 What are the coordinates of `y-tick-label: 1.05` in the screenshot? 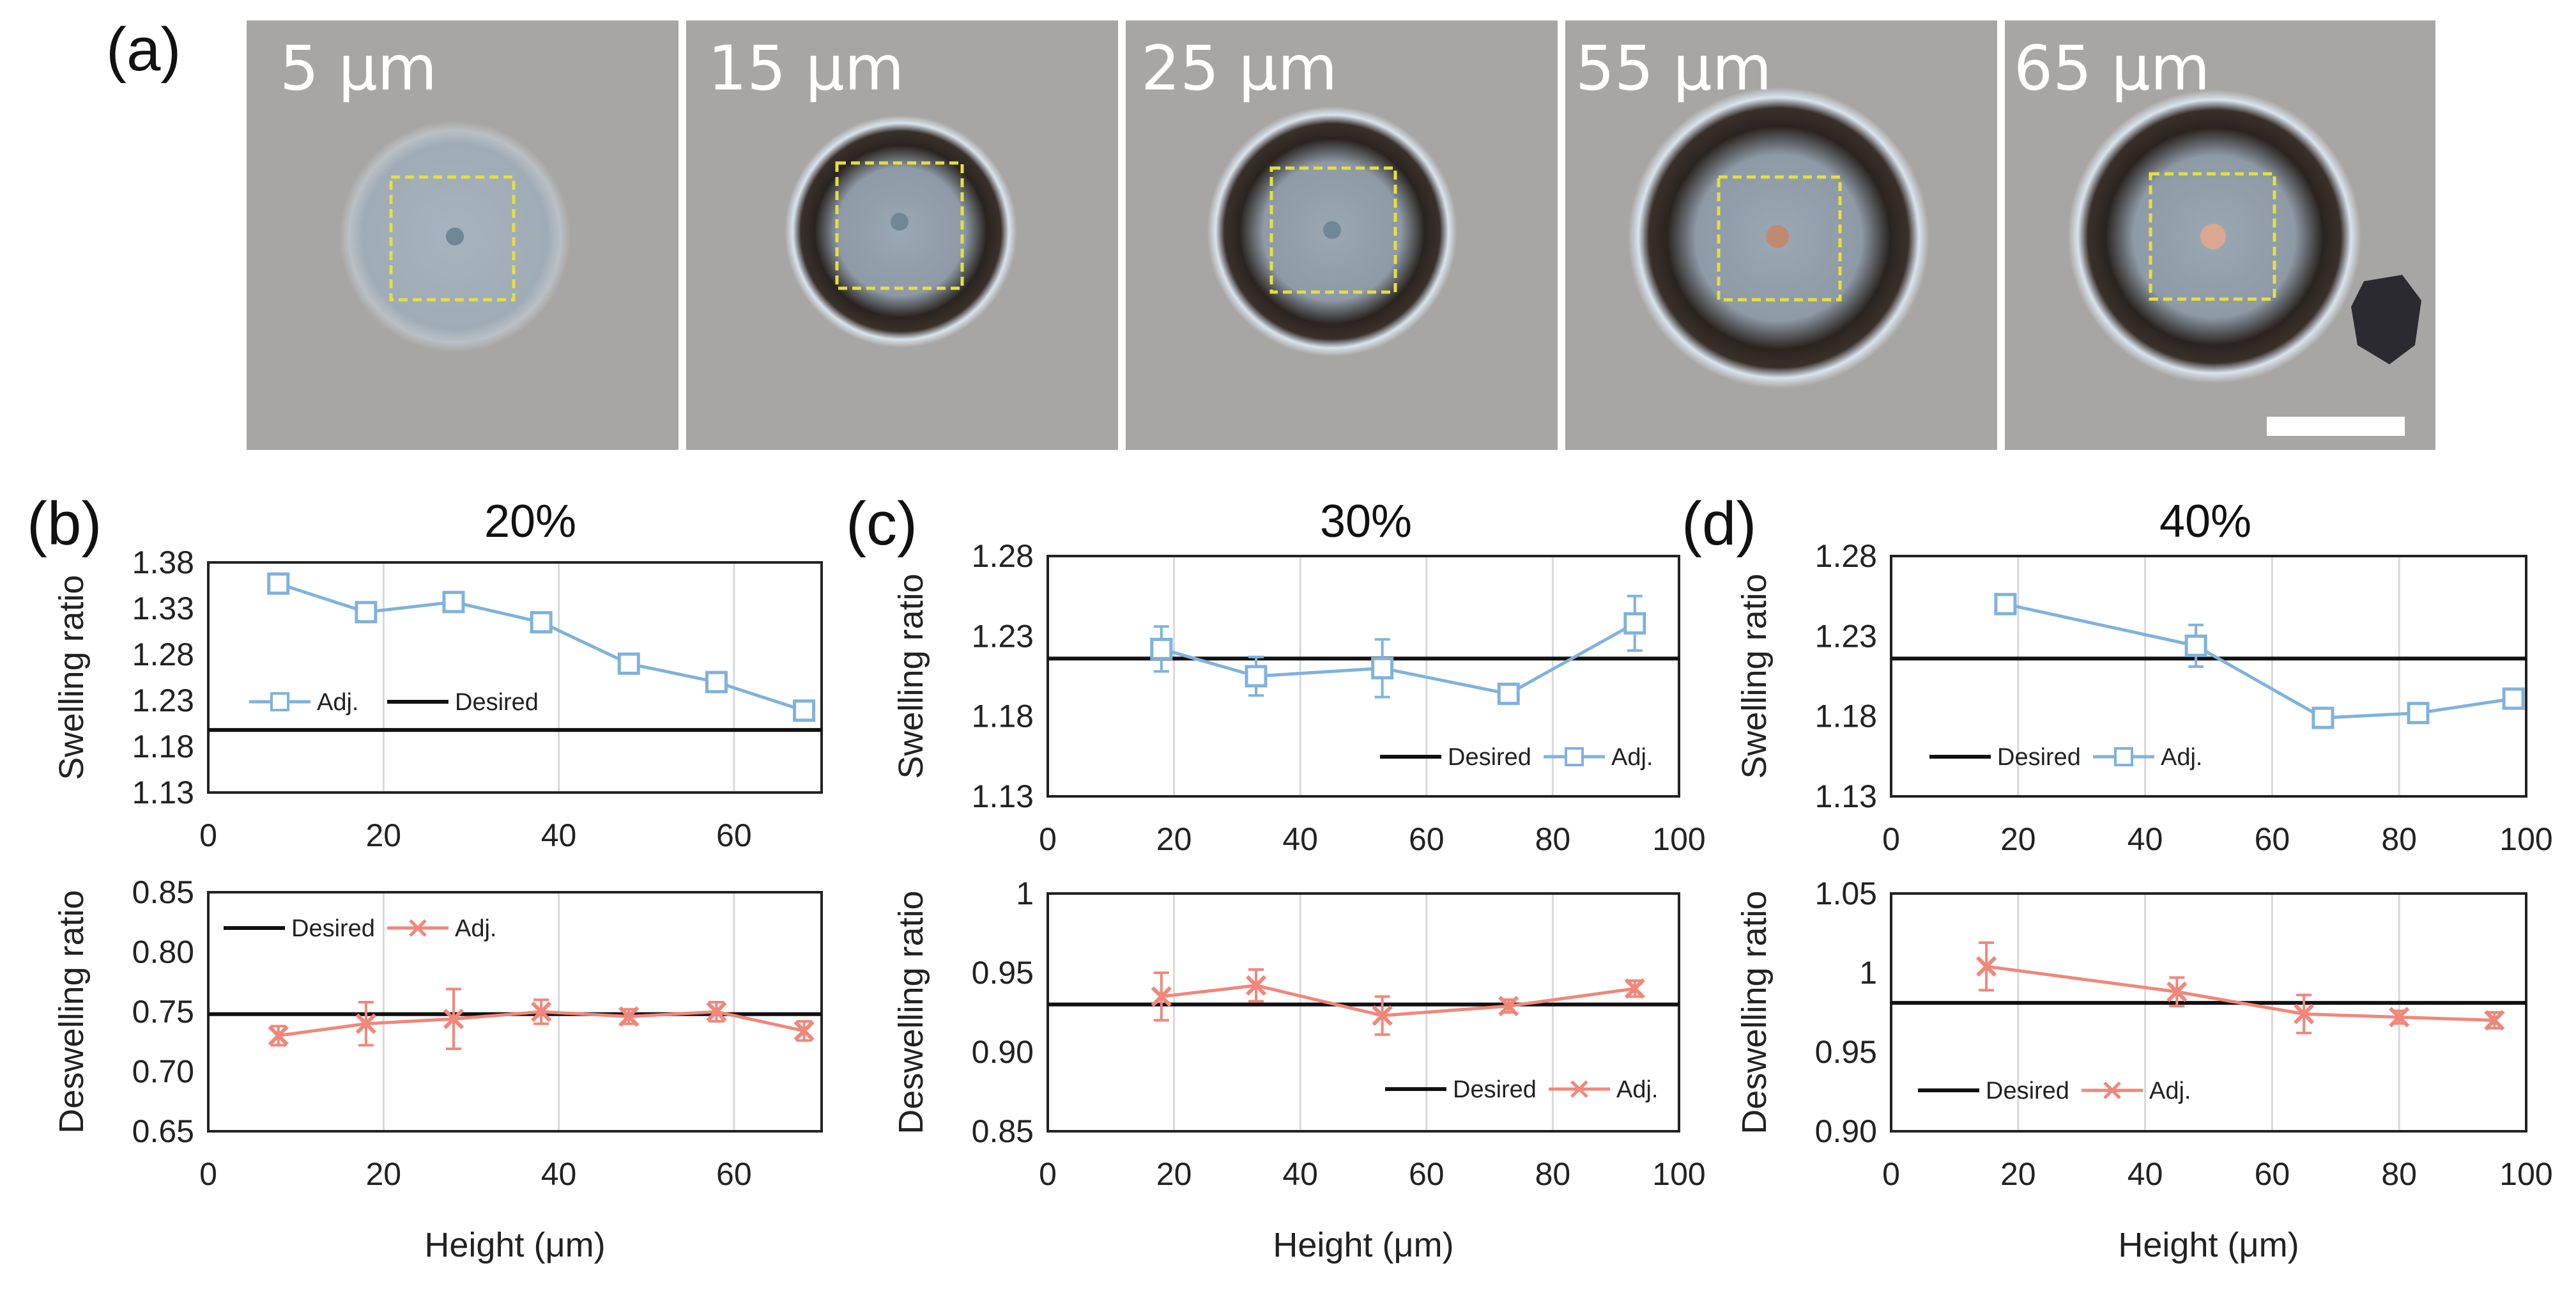 It's located at (1846, 893).